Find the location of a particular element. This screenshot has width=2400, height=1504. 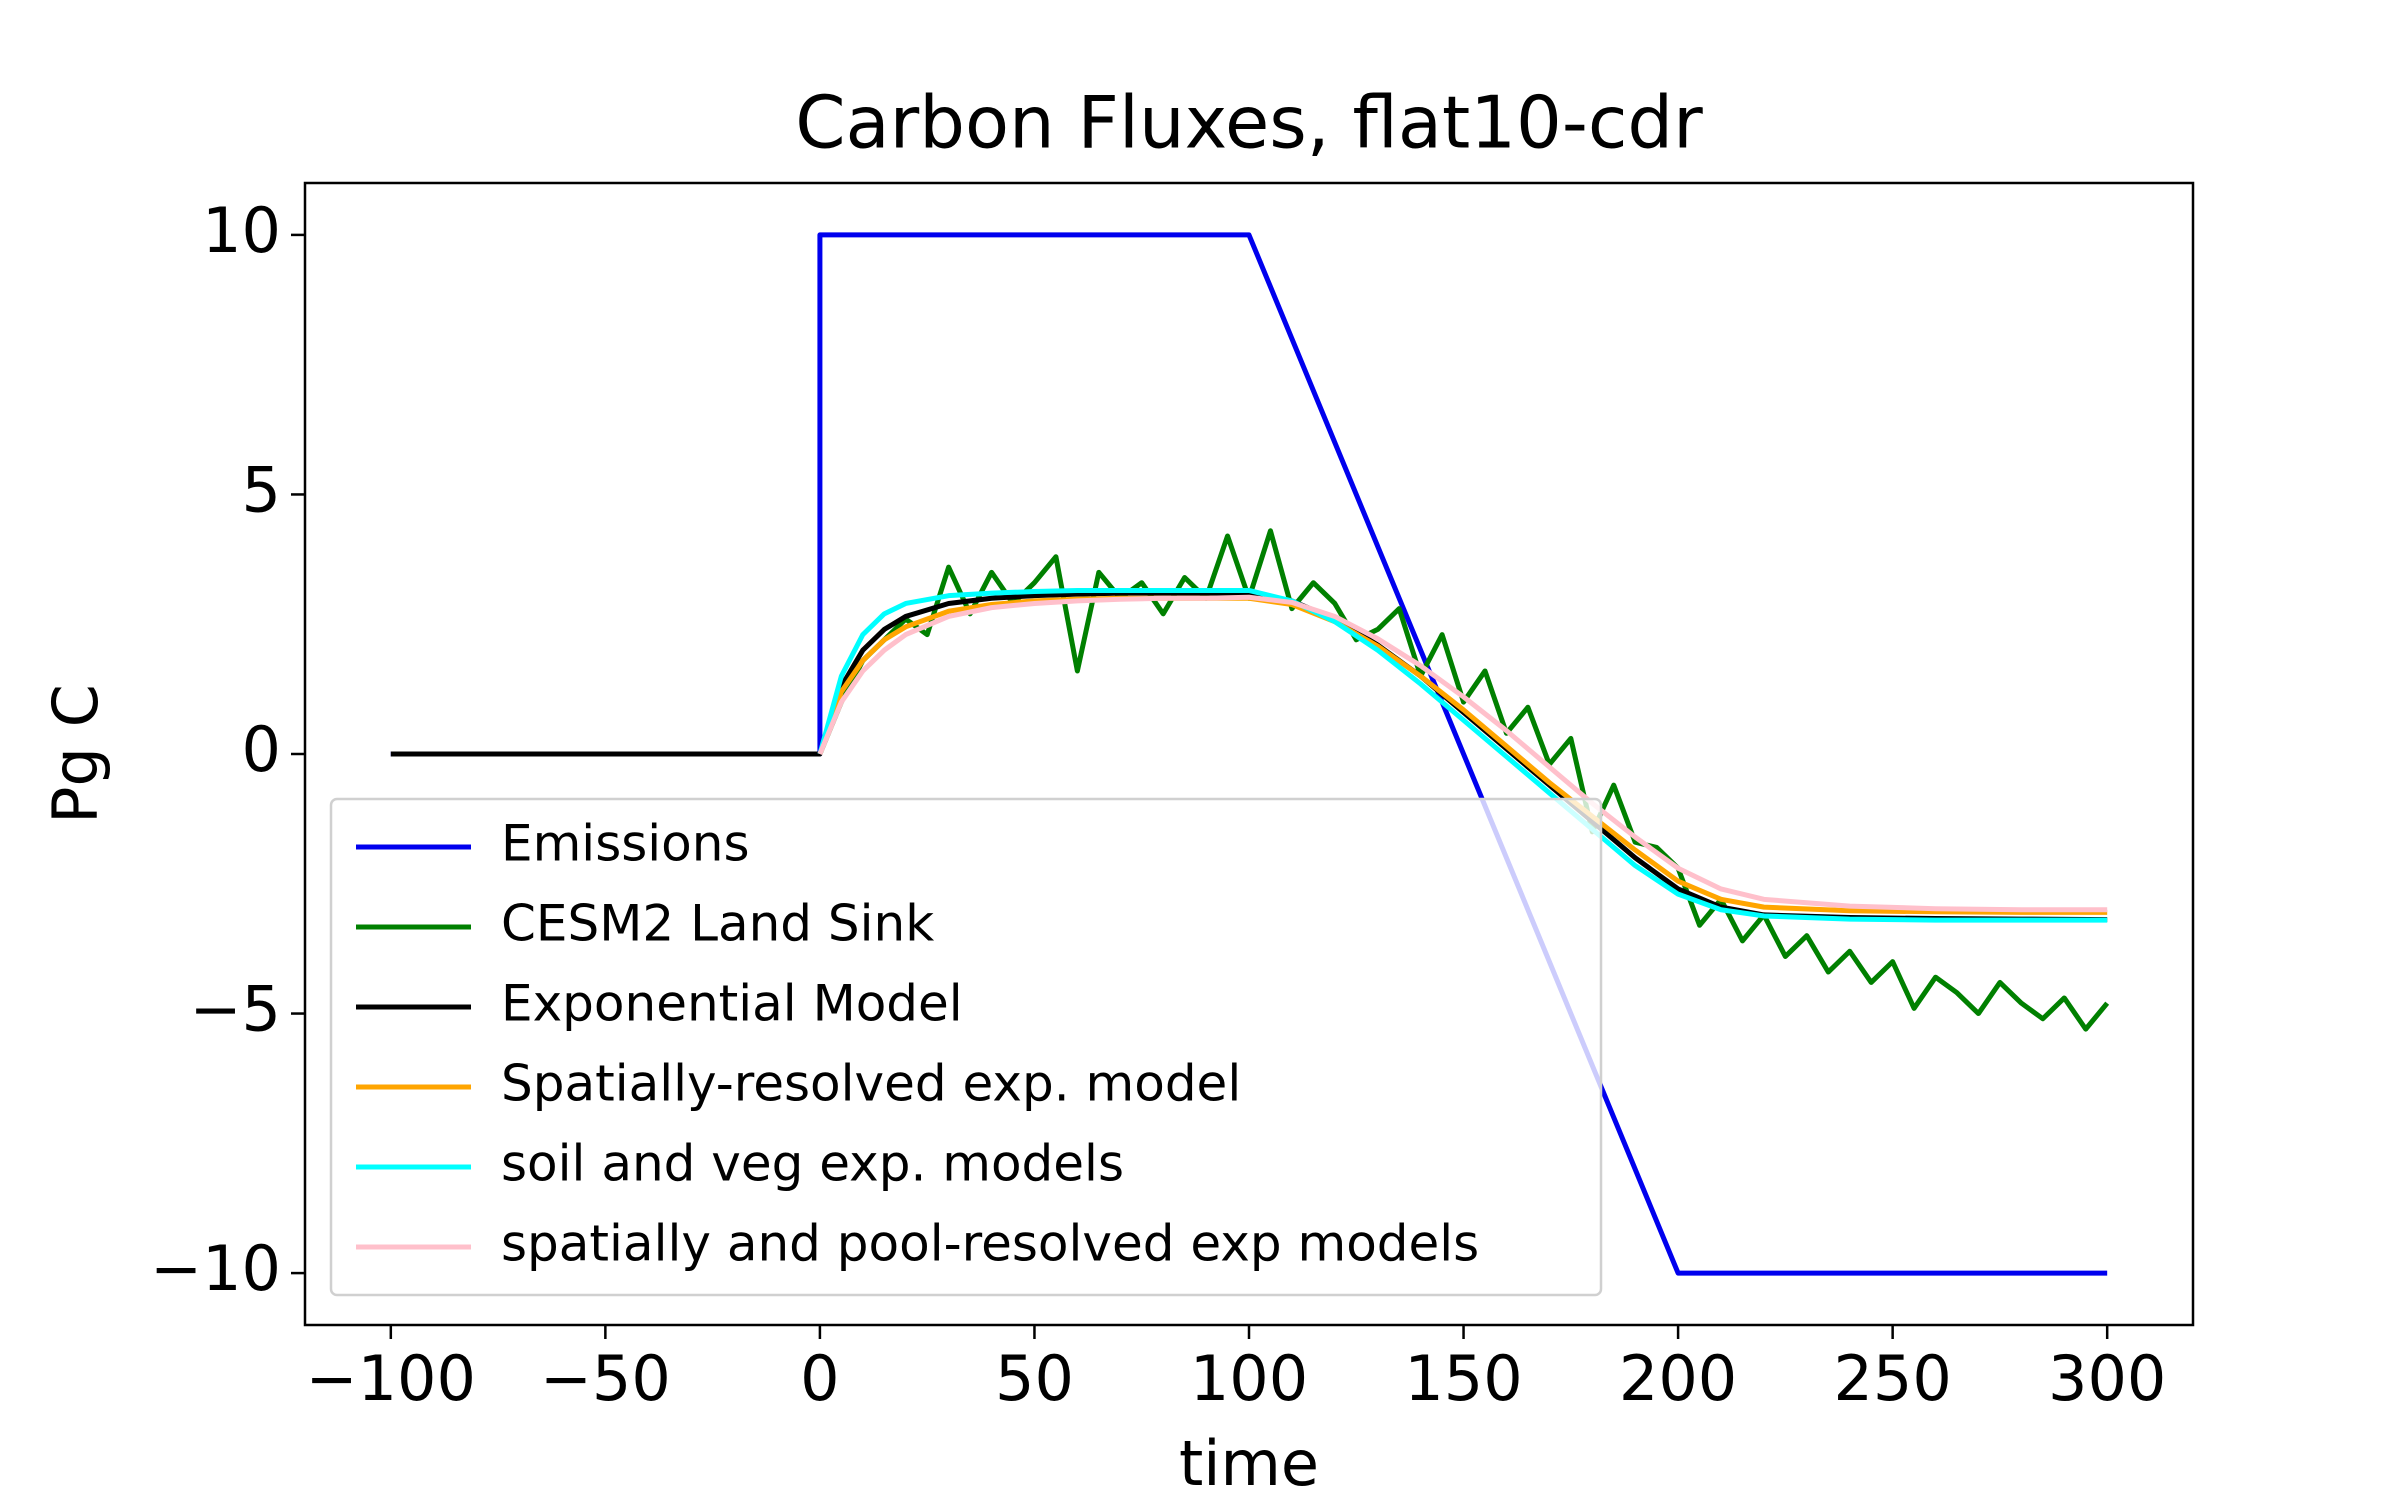

chart-title: Carbon Fluxes, flat10-cdr is located at coordinates (1249, 123).